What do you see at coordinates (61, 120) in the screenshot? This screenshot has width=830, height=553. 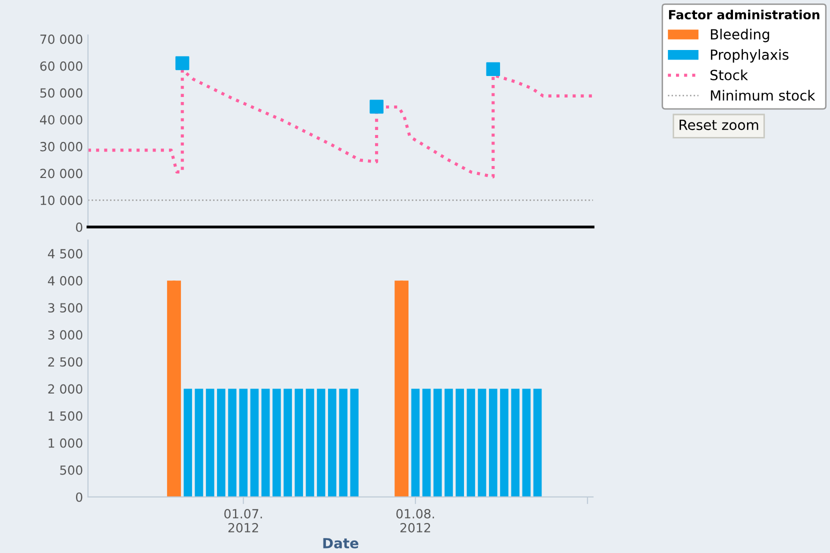 I see `y-tick-label: 40 000` at bounding box center [61, 120].